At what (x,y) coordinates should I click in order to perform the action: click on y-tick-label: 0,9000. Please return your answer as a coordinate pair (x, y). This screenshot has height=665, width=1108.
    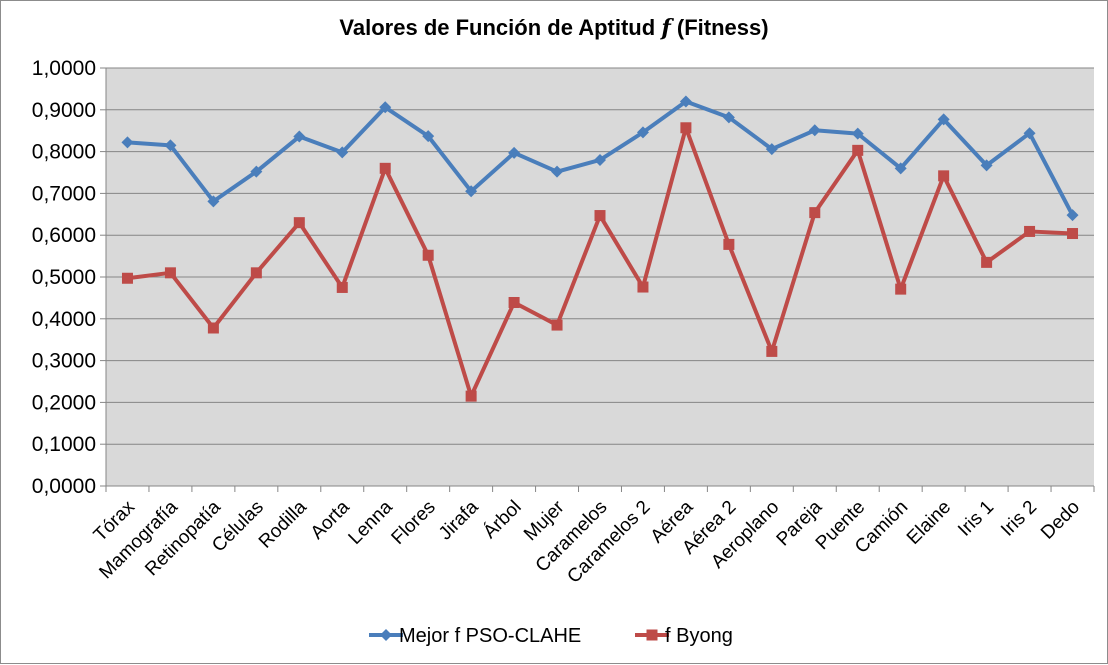
    Looking at the image, I should click on (64, 110).